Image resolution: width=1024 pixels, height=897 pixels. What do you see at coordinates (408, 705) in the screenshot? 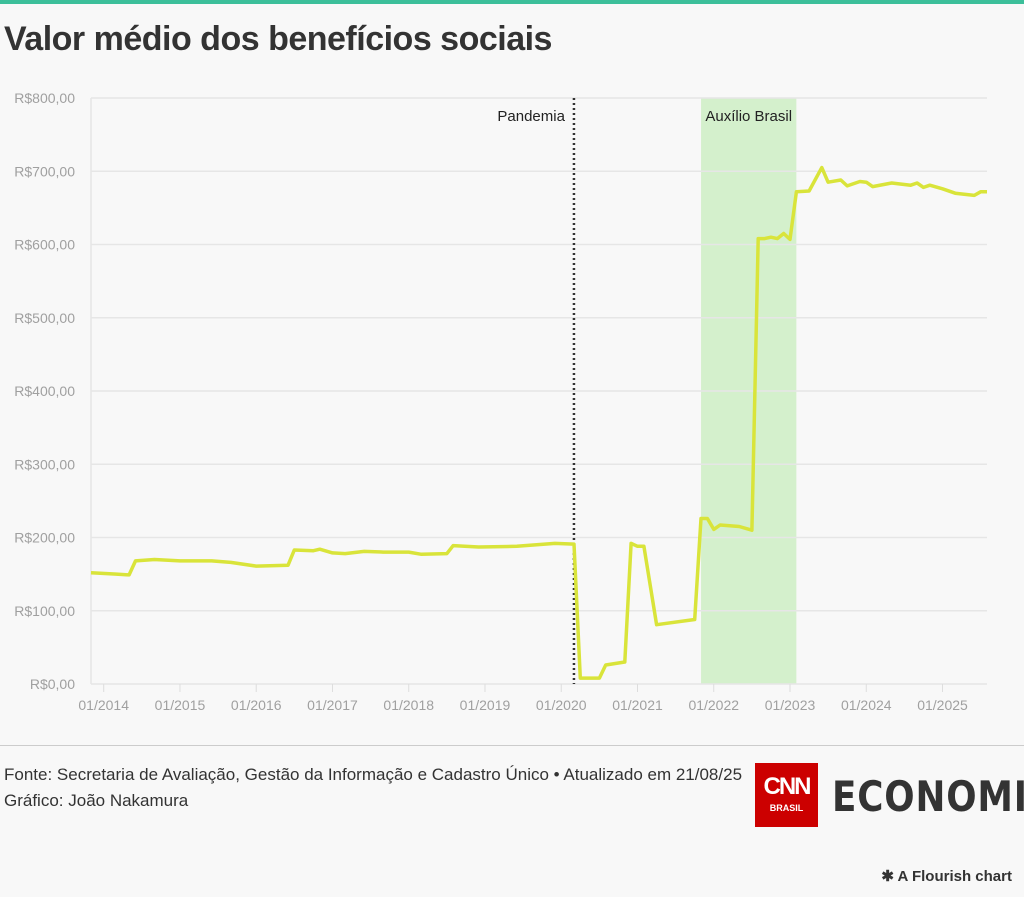
I see `x-tick-label: 01/2018` at bounding box center [408, 705].